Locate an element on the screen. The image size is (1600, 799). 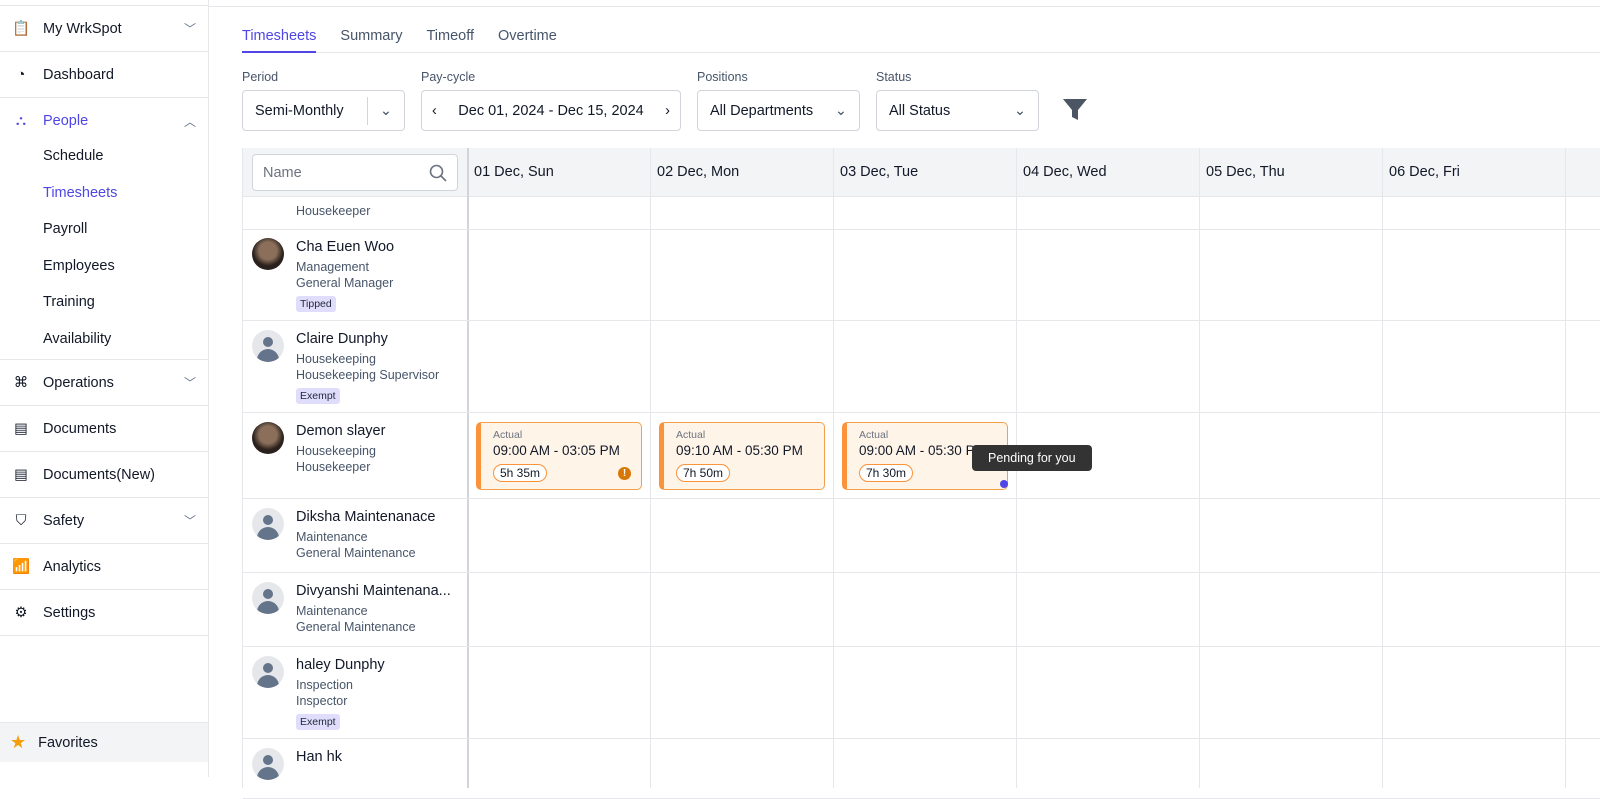
status-select: All Status ⌄ is located at coordinates (957, 110).